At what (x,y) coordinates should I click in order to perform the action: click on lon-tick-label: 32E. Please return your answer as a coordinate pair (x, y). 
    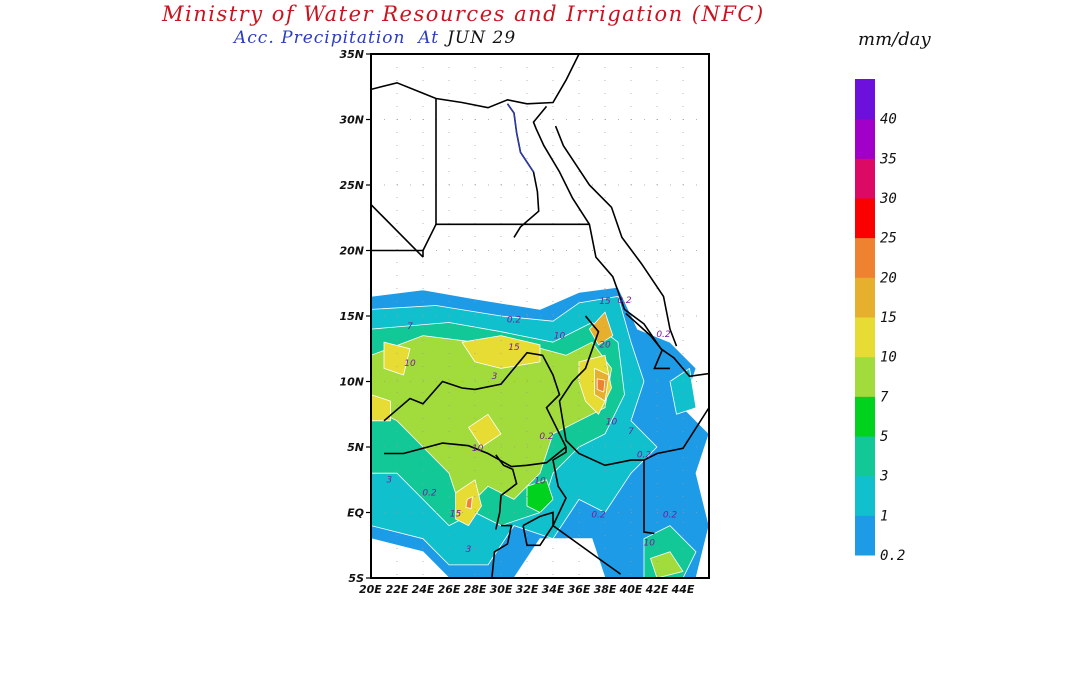
    Looking at the image, I should click on (527, 589).